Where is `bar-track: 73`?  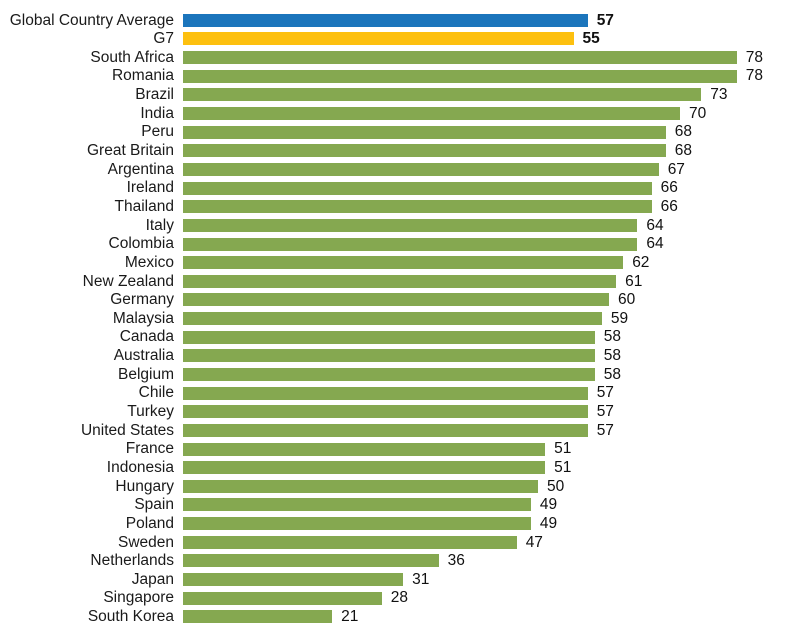 bar-track: 73 is located at coordinates (496, 94).